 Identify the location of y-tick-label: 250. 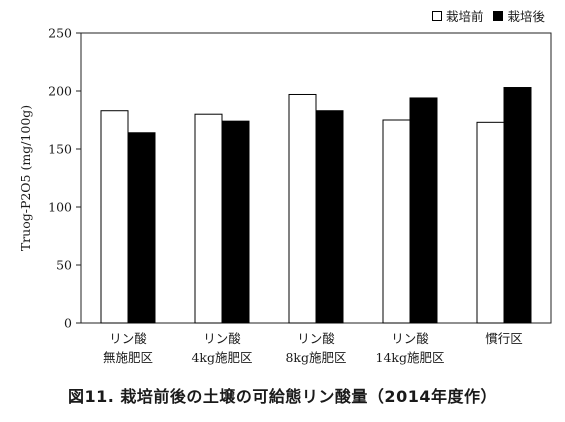
(60, 33).